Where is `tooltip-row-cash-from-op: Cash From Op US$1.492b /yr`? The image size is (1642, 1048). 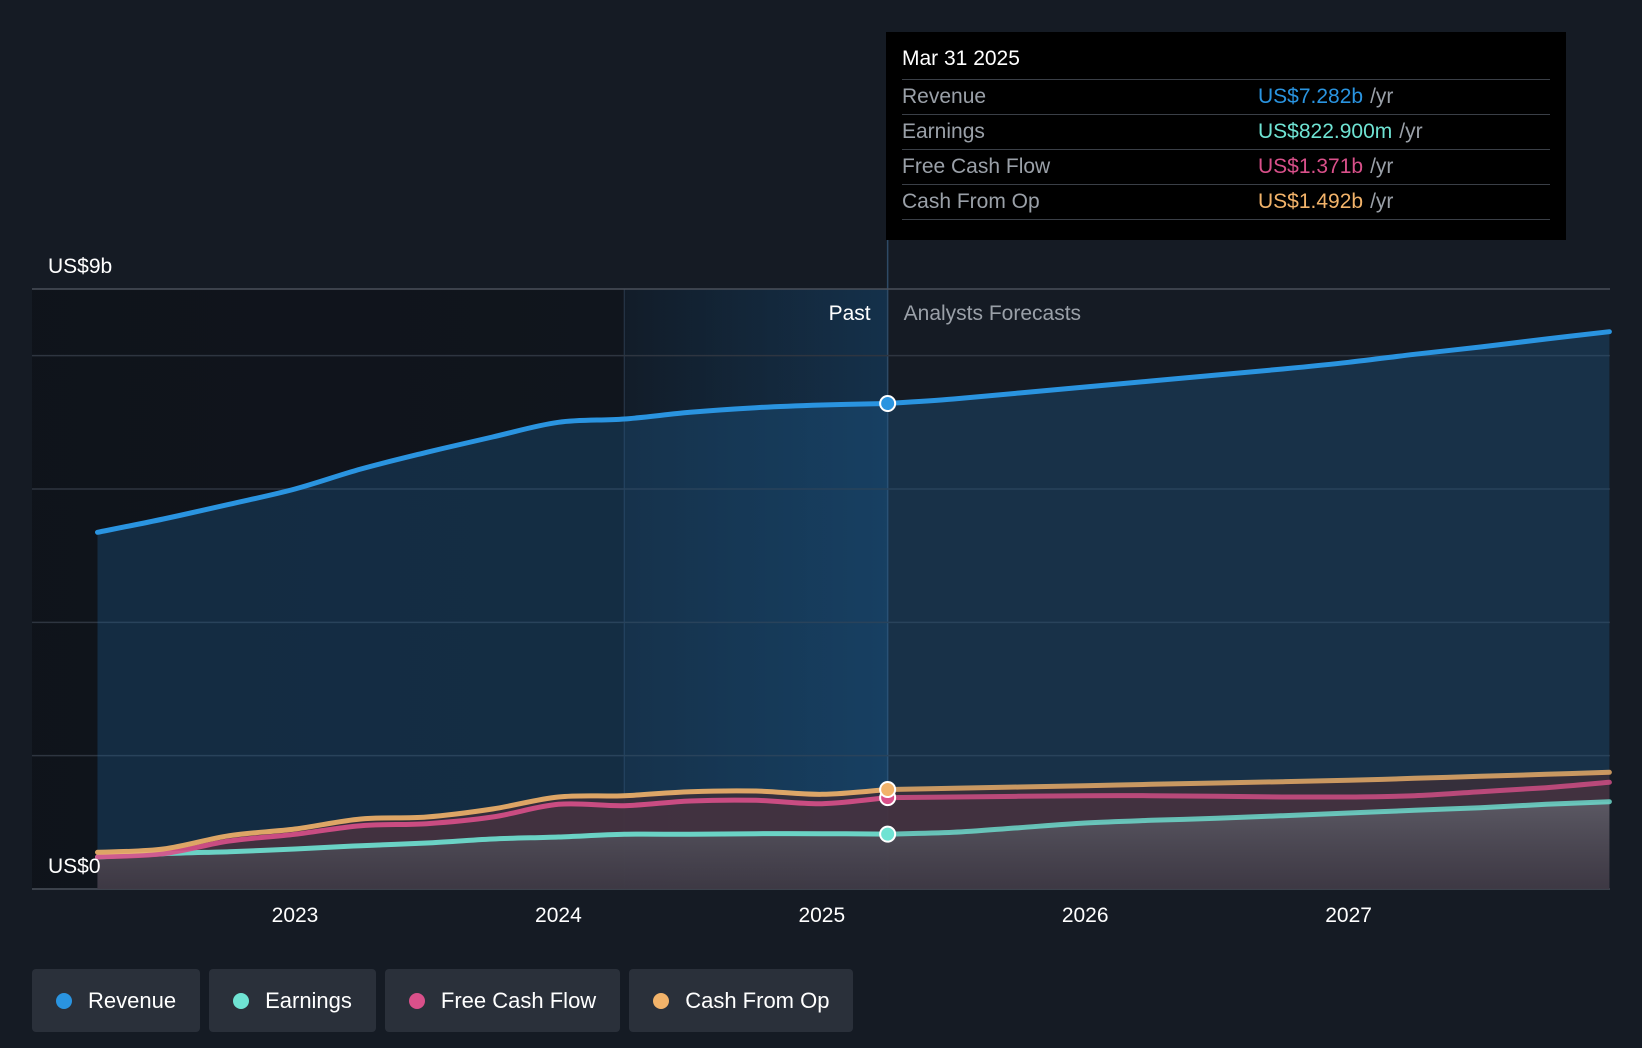
tooltip-row-cash-from-op: Cash From Op US$1.492b /yr is located at coordinates (1226, 202).